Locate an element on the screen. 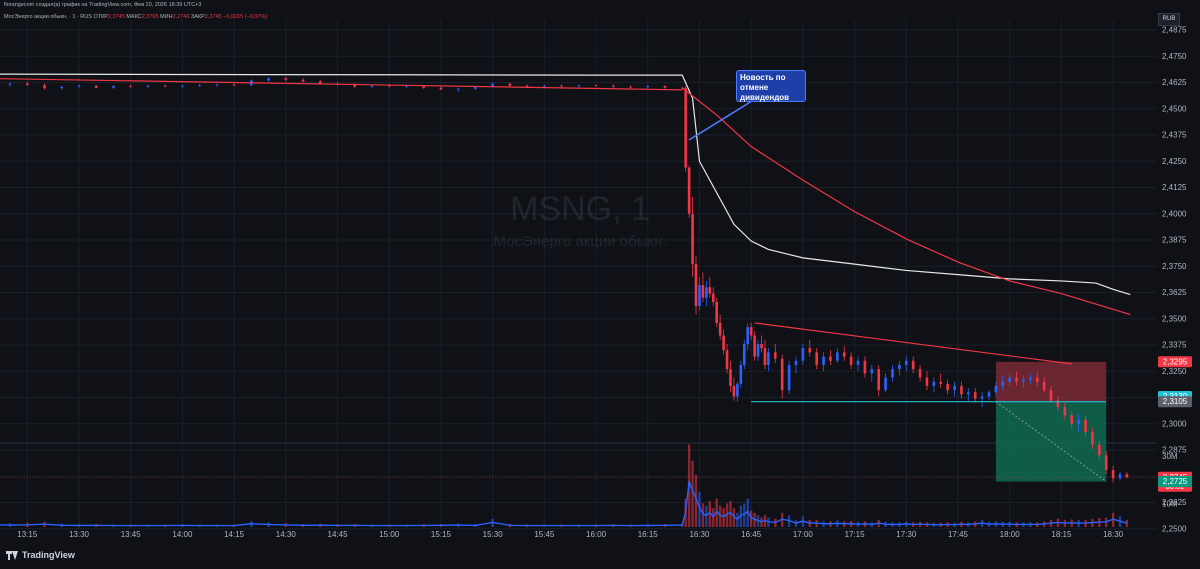 This screenshot has height=569, width=1200. x-tick-label: 17:00 is located at coordinates (803, 534).